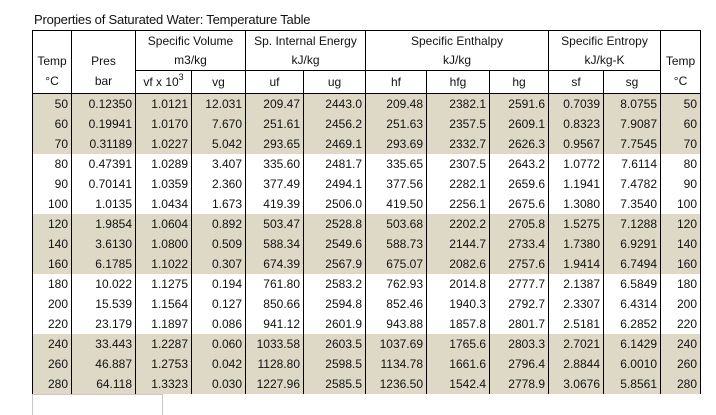 The height and width of the screenshot is (415, 716). I want to click on cell-temp: 70, so click(52, 144).